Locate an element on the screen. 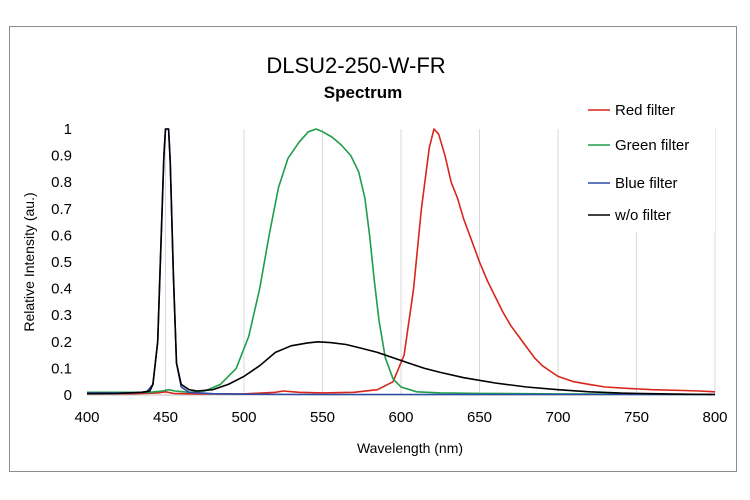 The image size is (750, 500). y-axis-title: Relative Intensity (au.) is located at coordinates (29, 261).